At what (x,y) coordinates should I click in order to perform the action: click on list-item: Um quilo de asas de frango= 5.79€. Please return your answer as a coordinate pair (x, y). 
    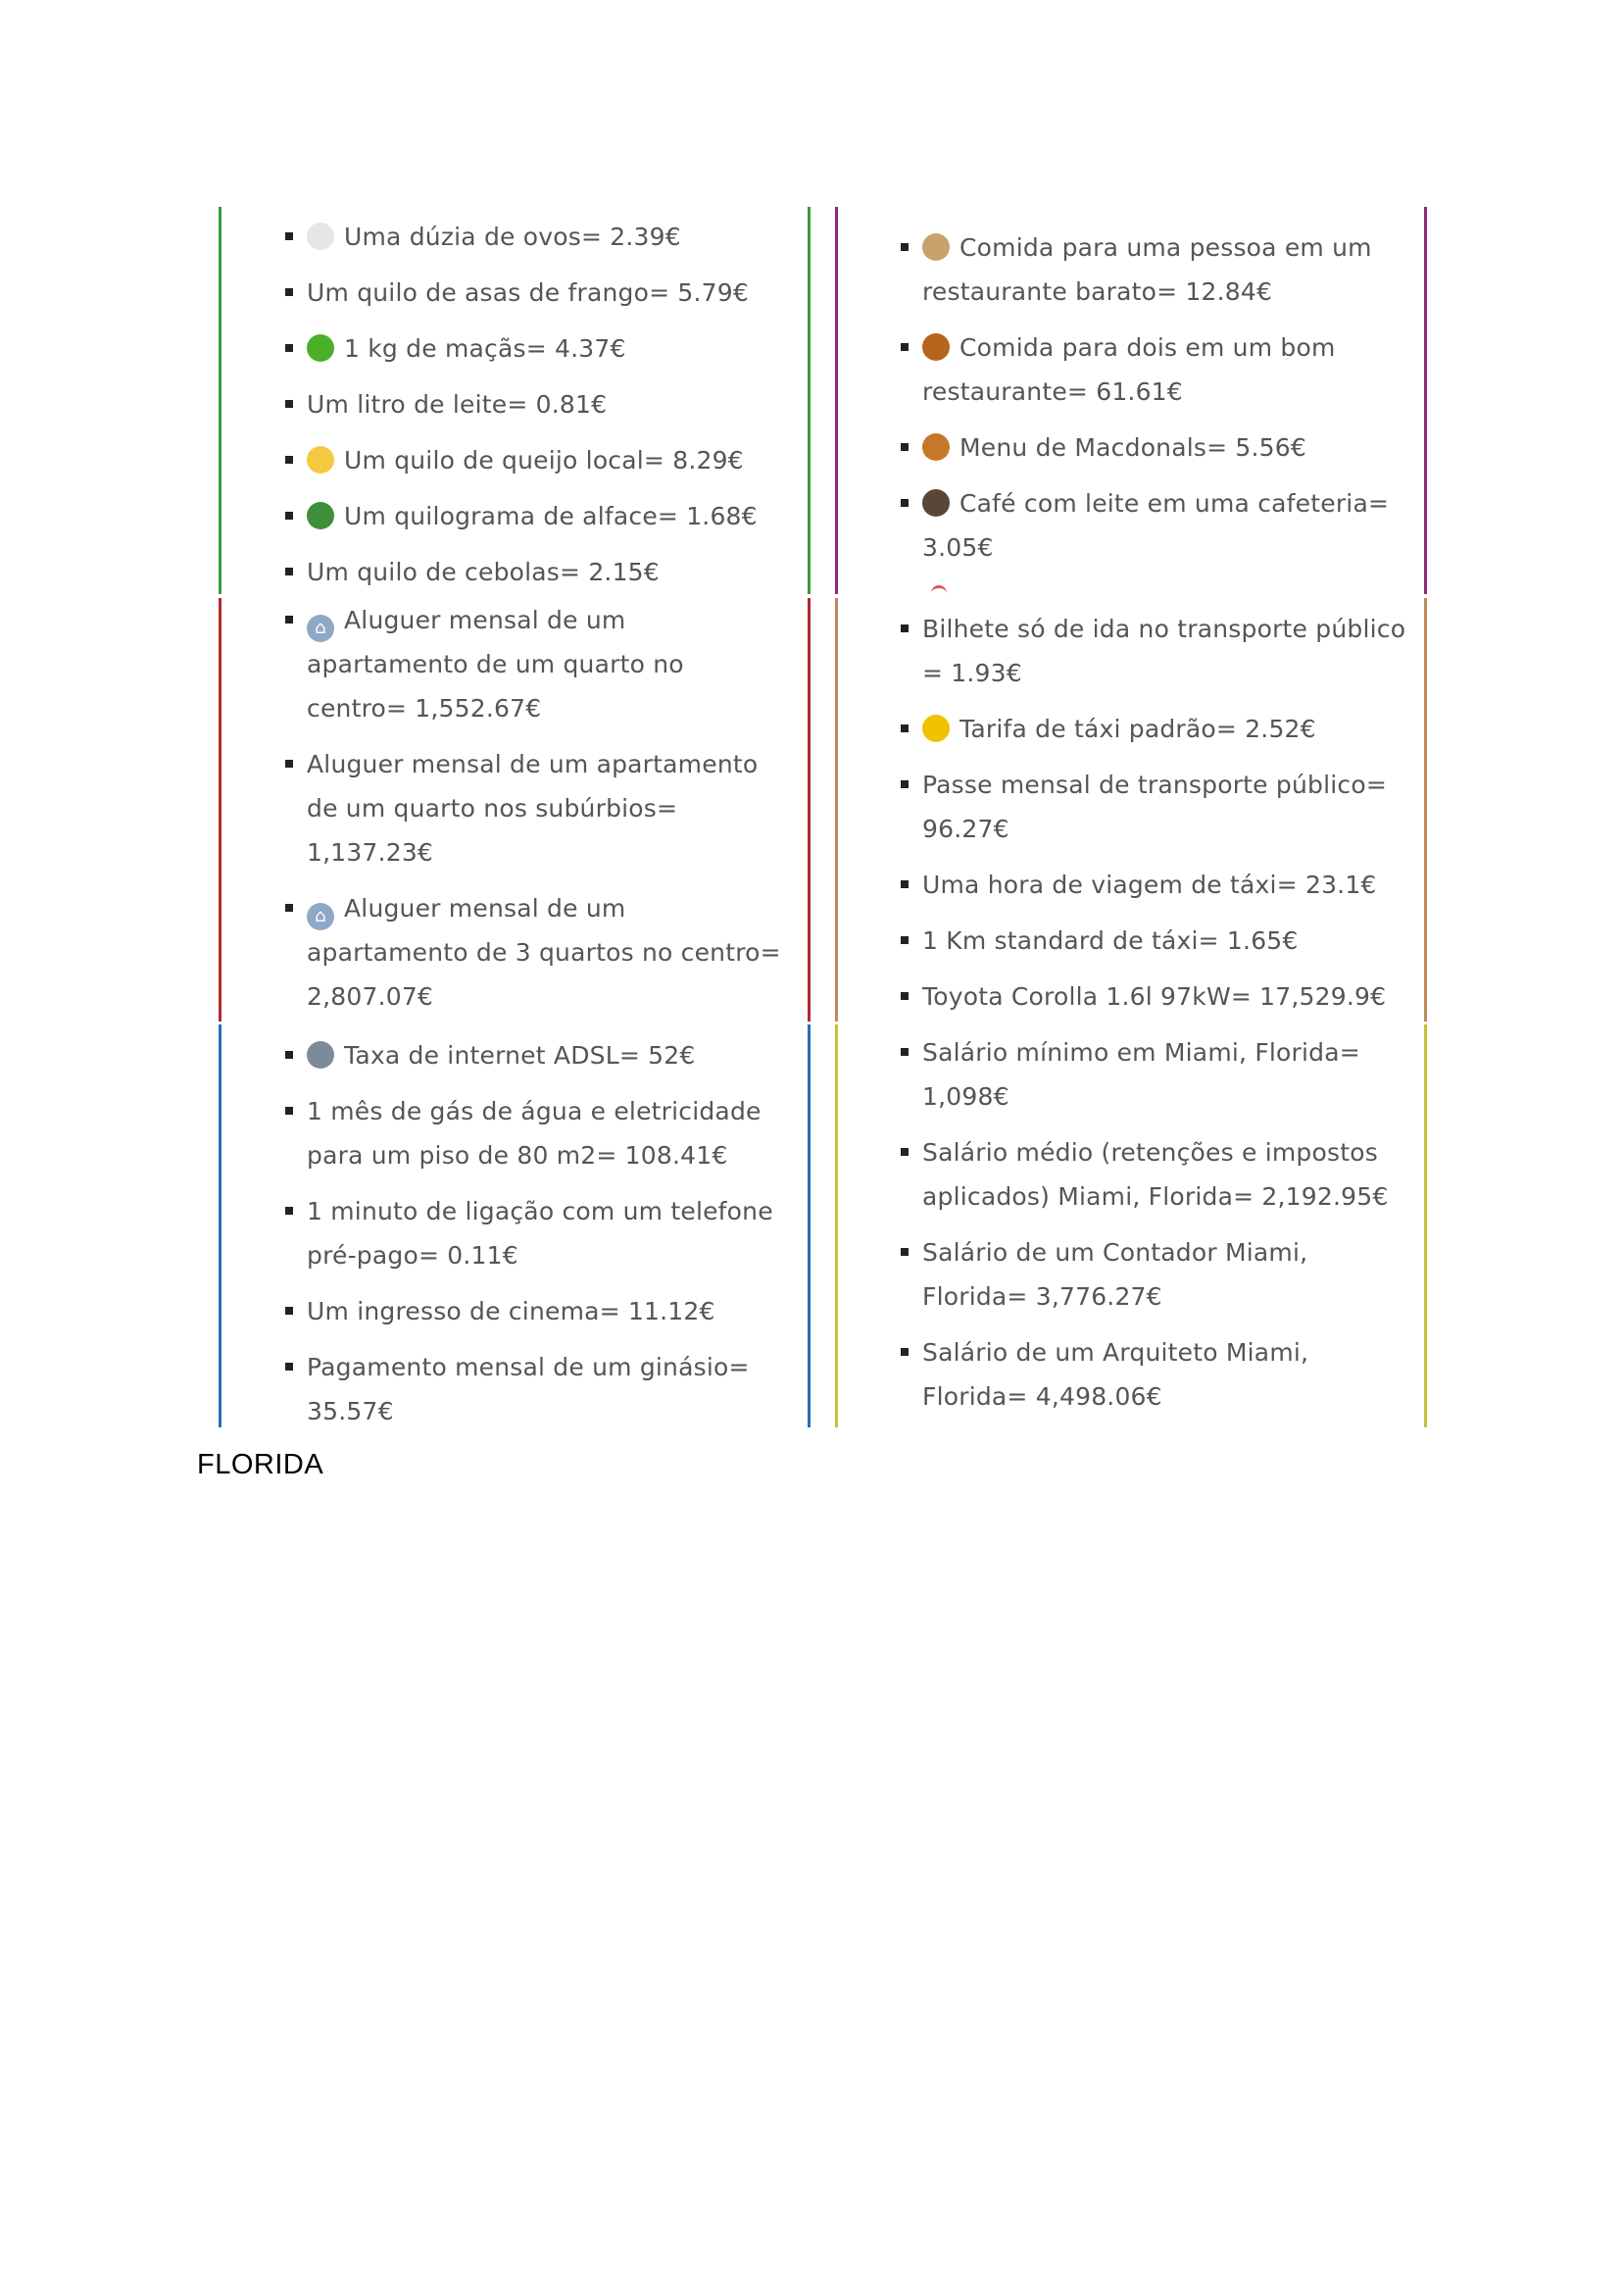
    Looking at the image, I should click on (536, 293).